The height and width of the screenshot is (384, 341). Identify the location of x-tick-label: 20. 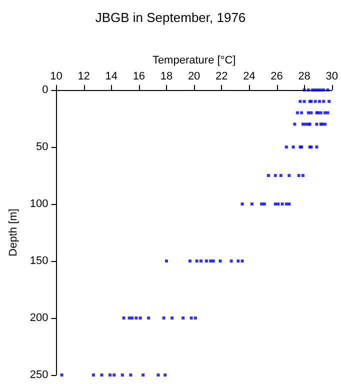
(194, 76).